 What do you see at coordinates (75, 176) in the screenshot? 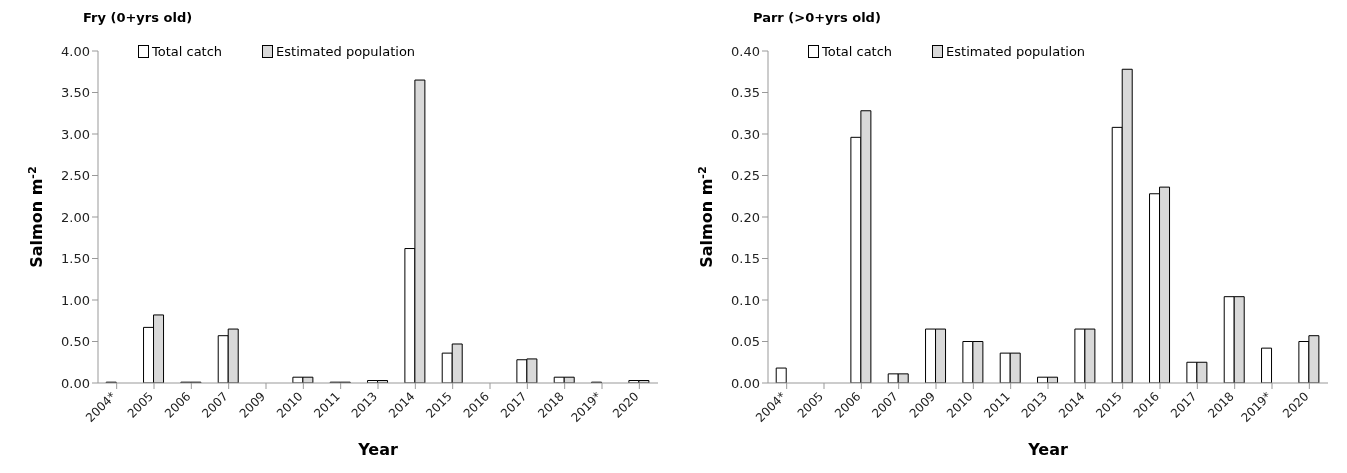
I see `y-tick-label: 2.50` at bounding box center [75, 176].